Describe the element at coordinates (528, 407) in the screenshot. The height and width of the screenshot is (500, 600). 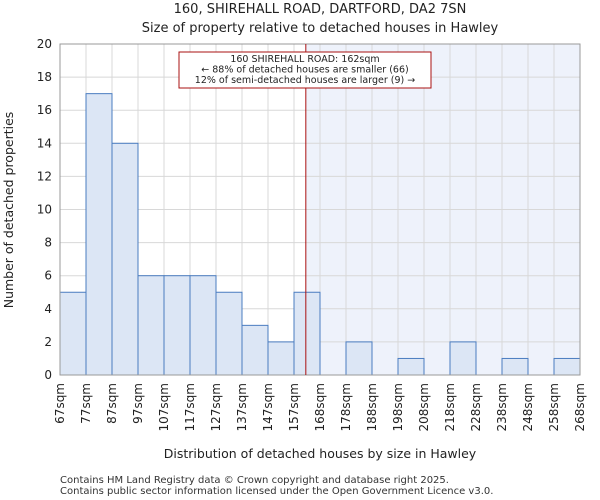
I see `x-tick-label: 248sqm` at that location.